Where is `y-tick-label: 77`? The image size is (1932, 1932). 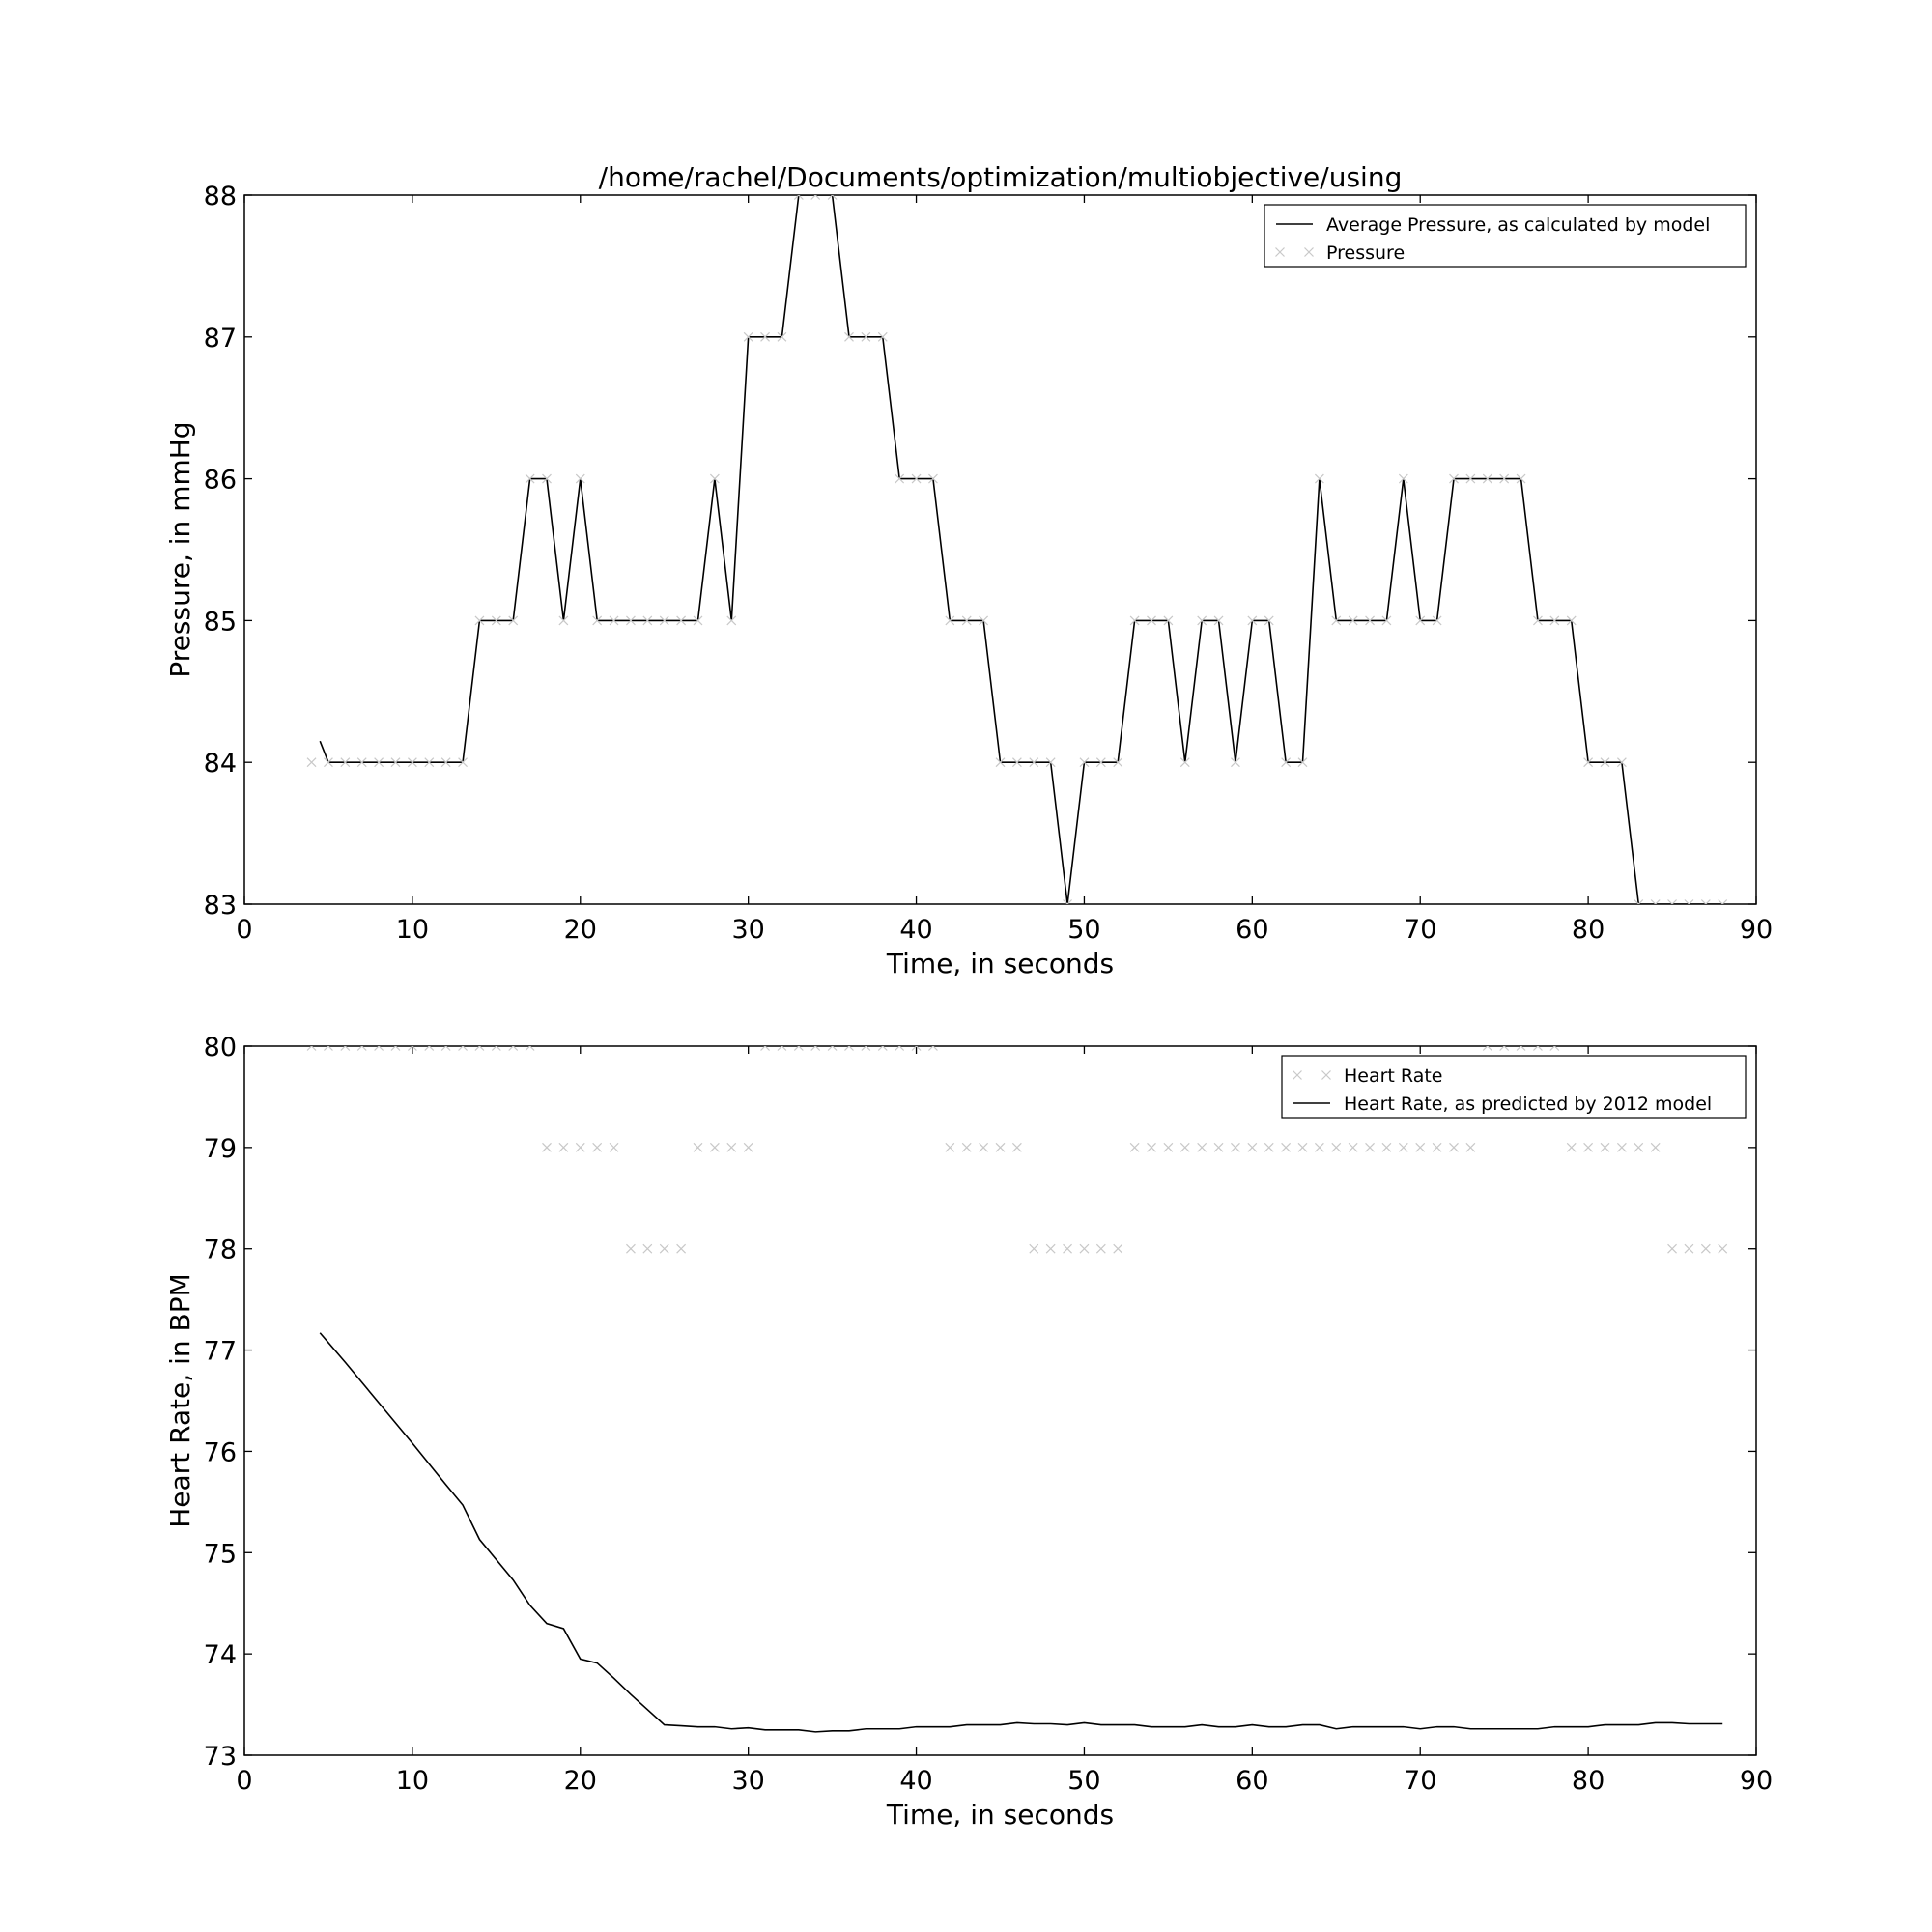
y-tick-label: 77 is located at coordinates (220, 1352).